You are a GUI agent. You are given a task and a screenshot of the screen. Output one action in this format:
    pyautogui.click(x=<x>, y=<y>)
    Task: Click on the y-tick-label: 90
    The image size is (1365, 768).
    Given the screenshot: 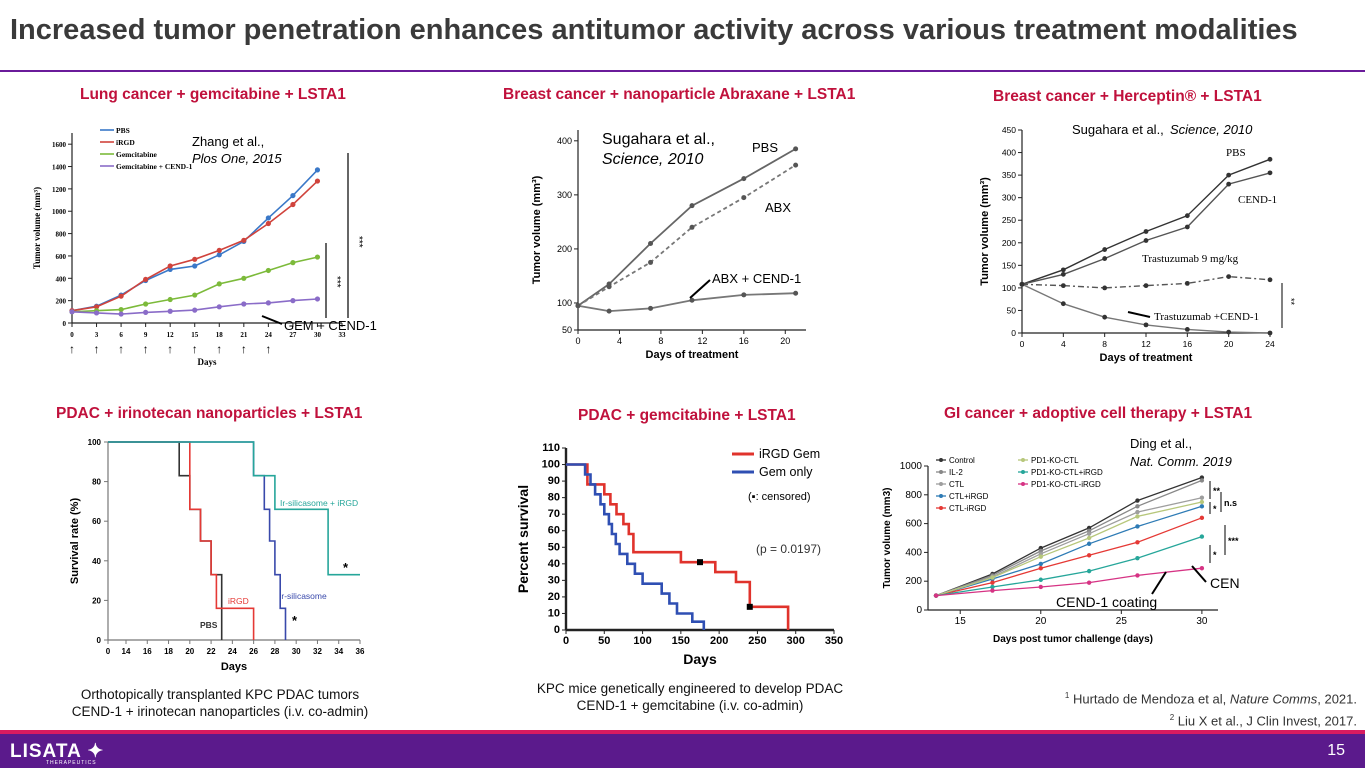 What is the action you would take?
    pyautogui.click(x=554, y=481)
    